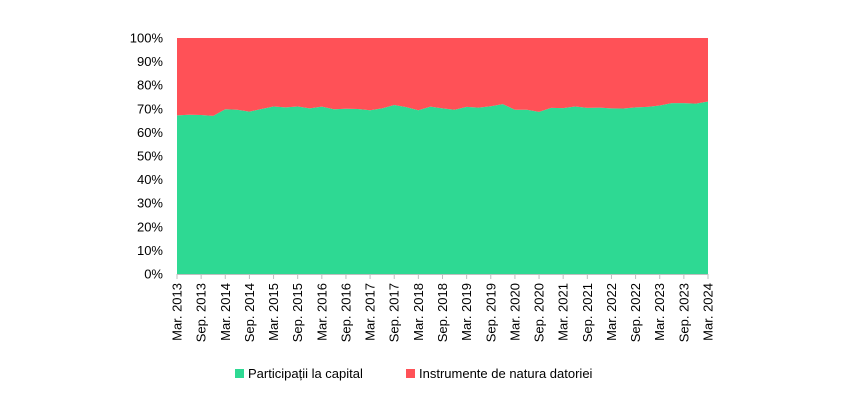 Image resolution: width=865 pixels, height=404 pixels. What do you see at coordinates (239, 373) in the screenshot?
I see `legend-swatch-equity` at bounding box center [239, 373].